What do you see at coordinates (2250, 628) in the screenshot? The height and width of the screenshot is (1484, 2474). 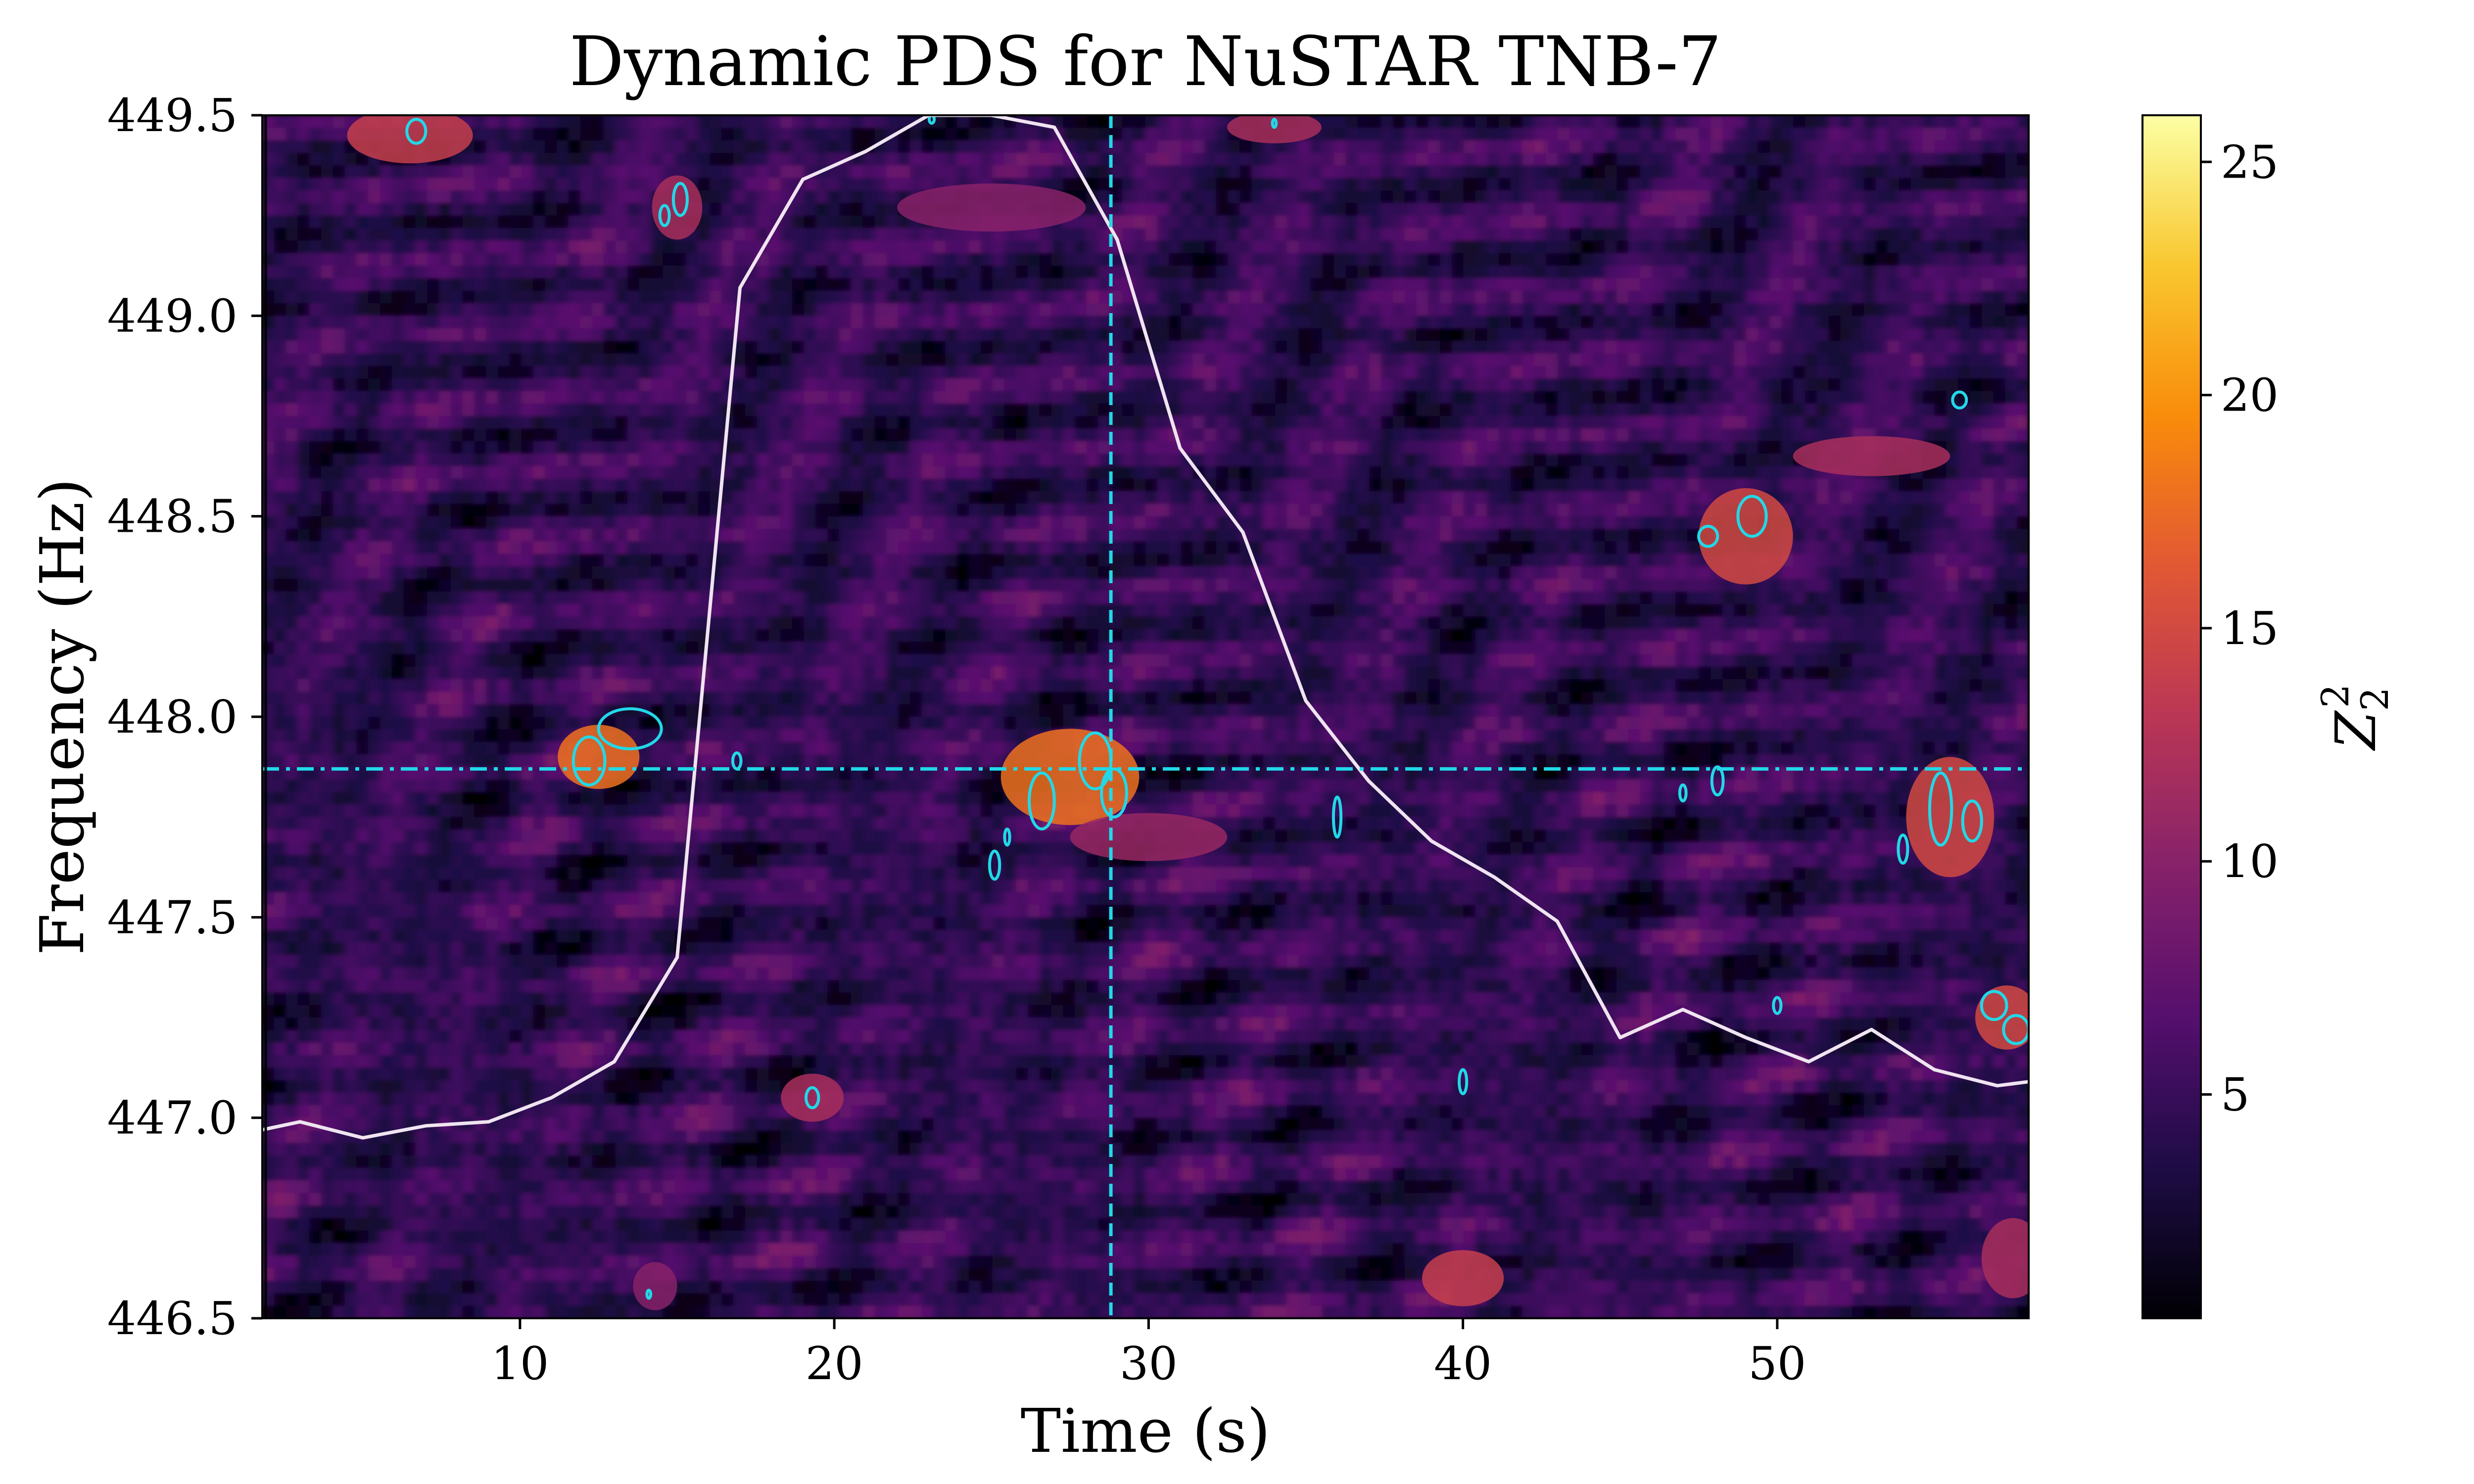 I see `colorbar-tick-label: 15` at bounding box center [2250, 628].